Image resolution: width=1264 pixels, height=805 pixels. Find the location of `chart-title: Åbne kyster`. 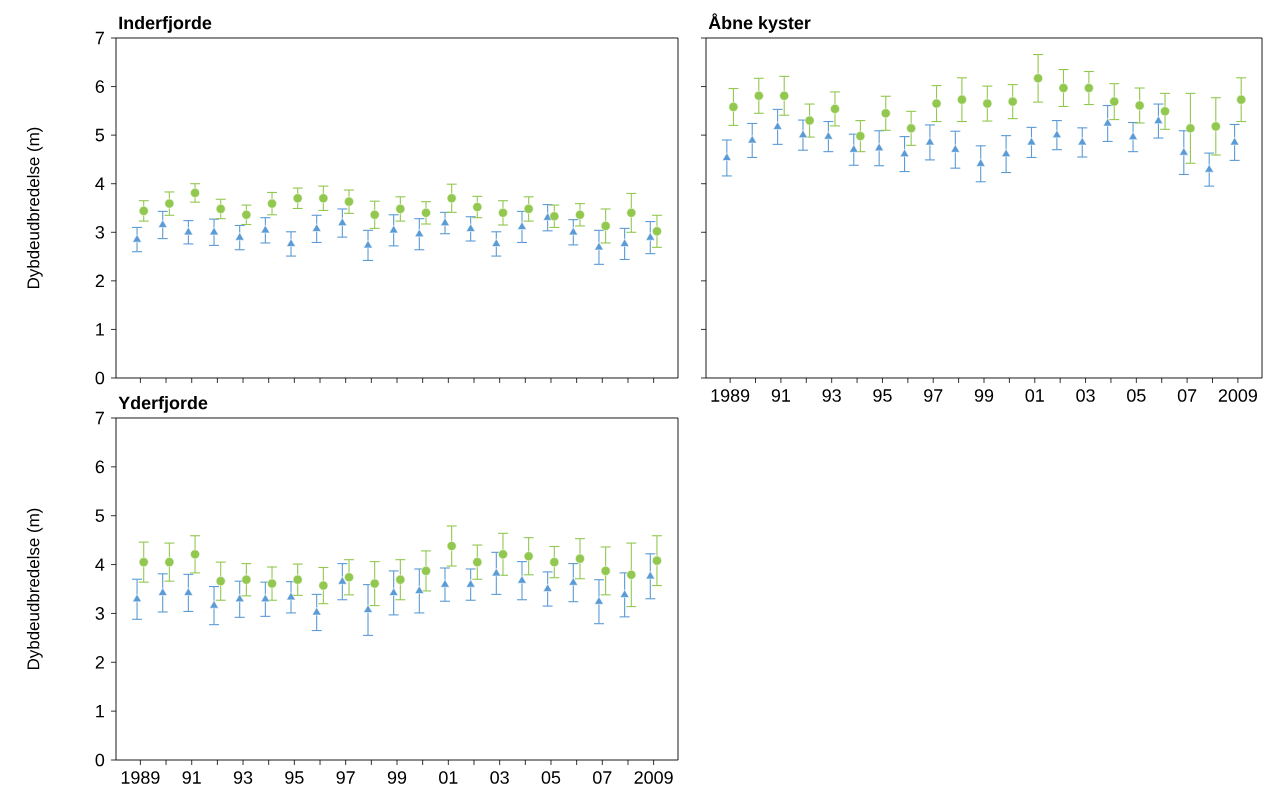

chart-title: Åbne kyster is located at coordinates (759, 23).